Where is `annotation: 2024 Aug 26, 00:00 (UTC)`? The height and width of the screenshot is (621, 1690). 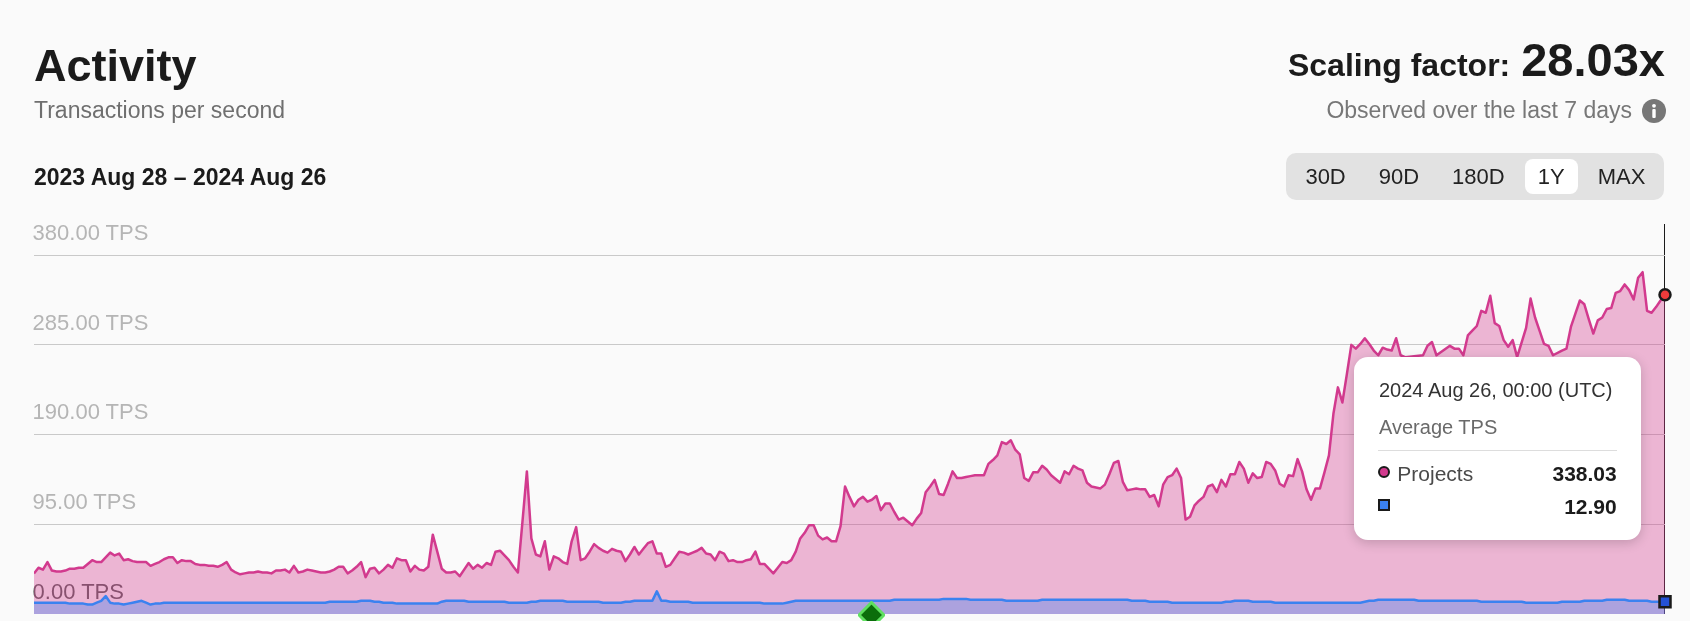 annotation: 2024 Aug 26, 00:00 (UTC) is located at coordinates (1496, 390).